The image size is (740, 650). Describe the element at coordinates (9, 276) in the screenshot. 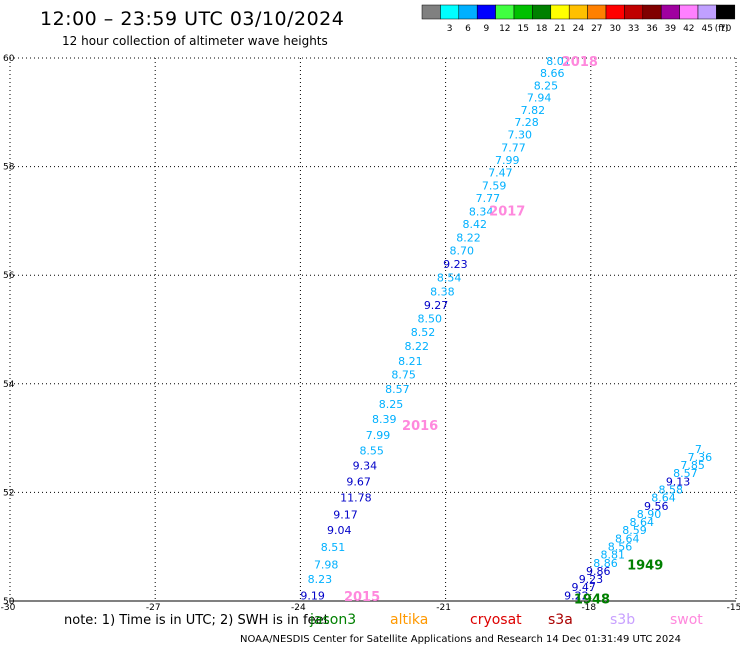

I see `y-tick-label: 56` at that location.